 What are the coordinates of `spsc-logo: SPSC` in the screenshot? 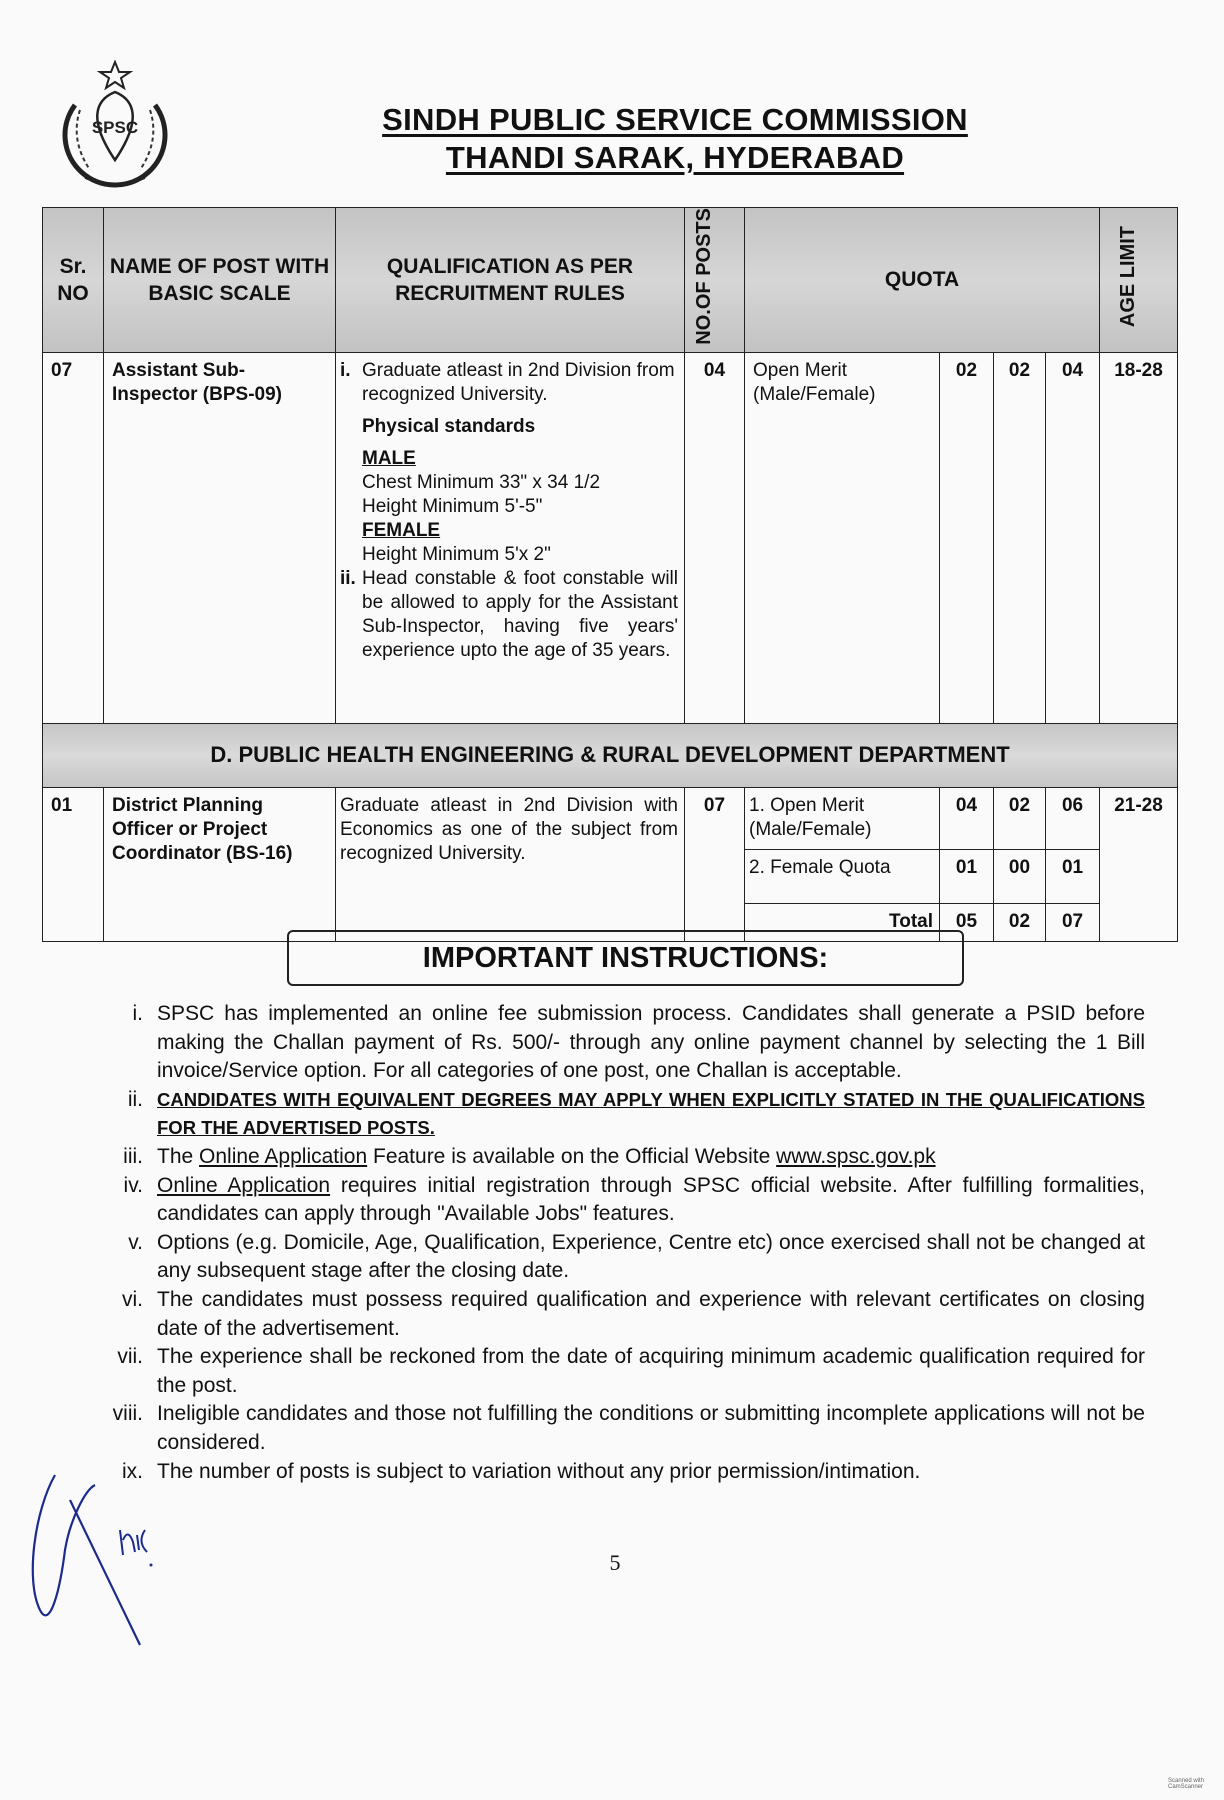 It's located at (115, 124).